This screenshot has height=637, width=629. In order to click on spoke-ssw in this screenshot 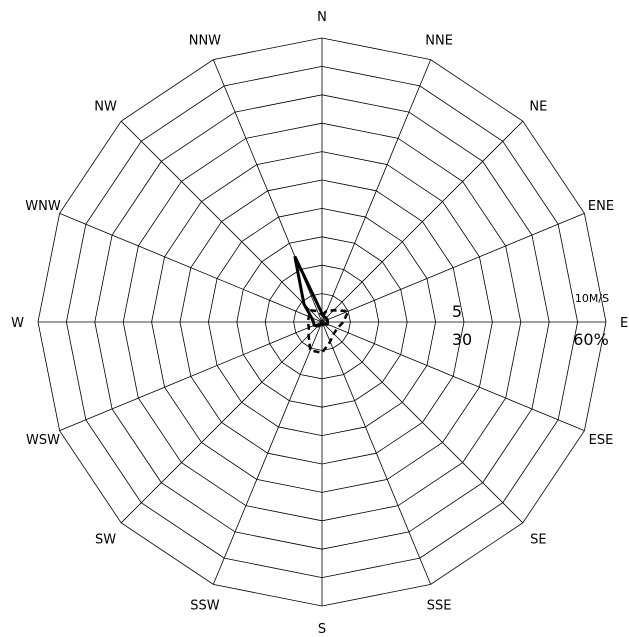, I will do `click(267, 453)`.